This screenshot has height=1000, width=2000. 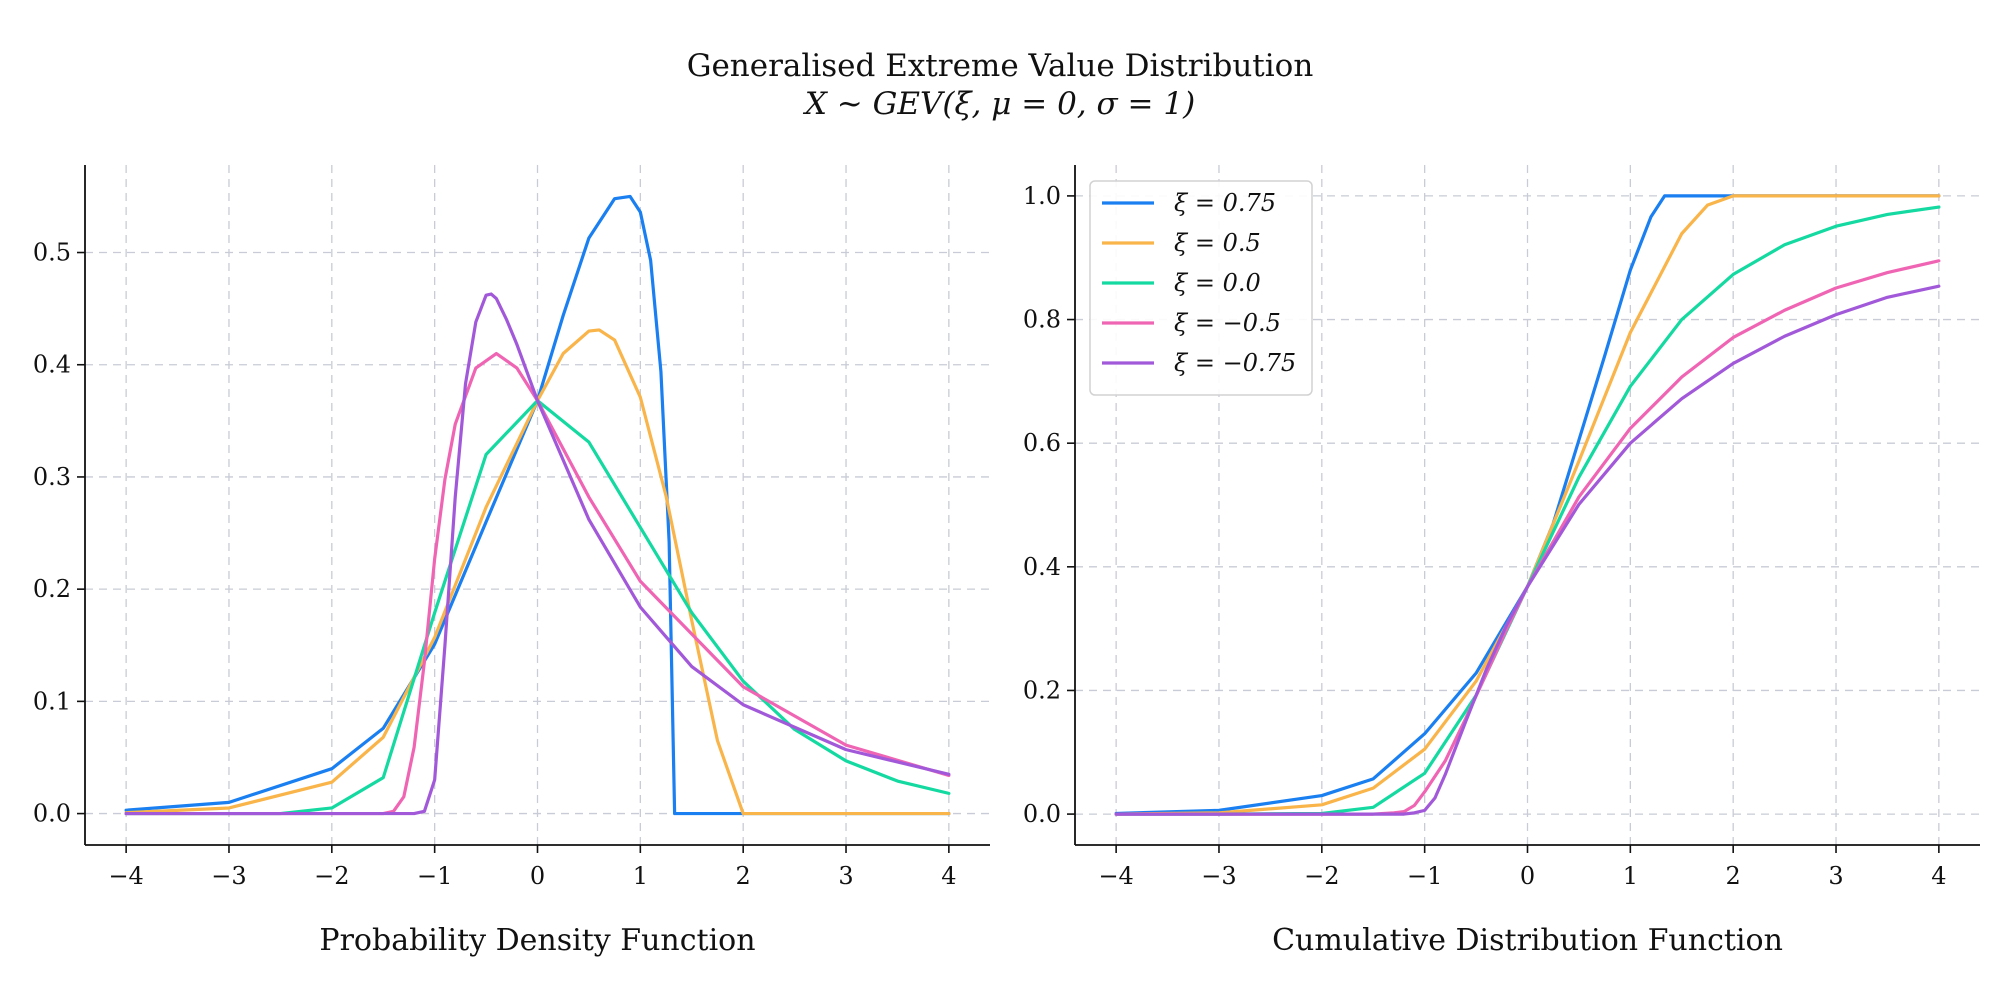 I want to click on x-tick-label: 4, so click(x=948, y=876).